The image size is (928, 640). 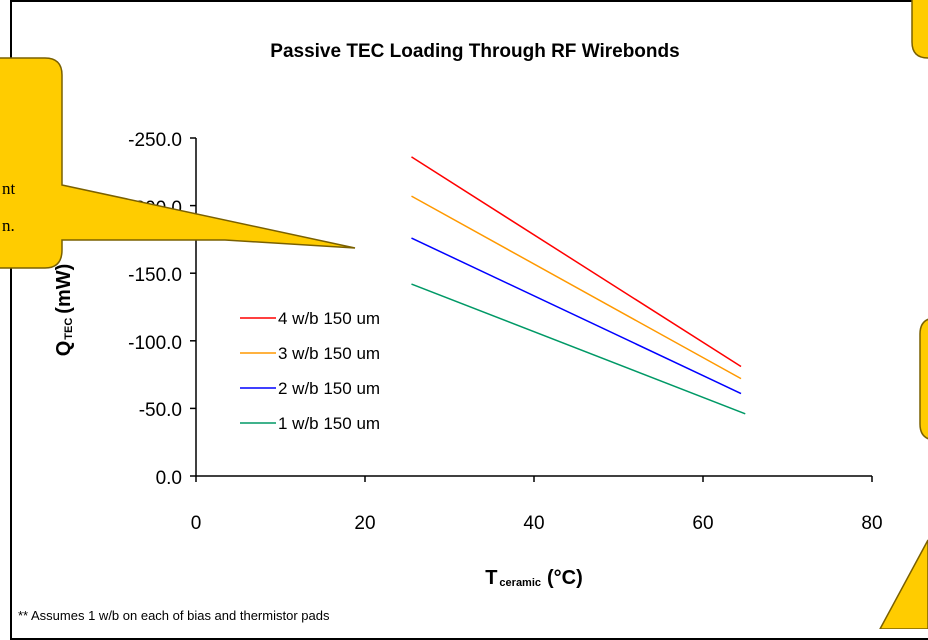 What do you see at coordinates (364, 523) in the screenshot?
I see `x-tick-label: 20` at bounding box center [364, 523].